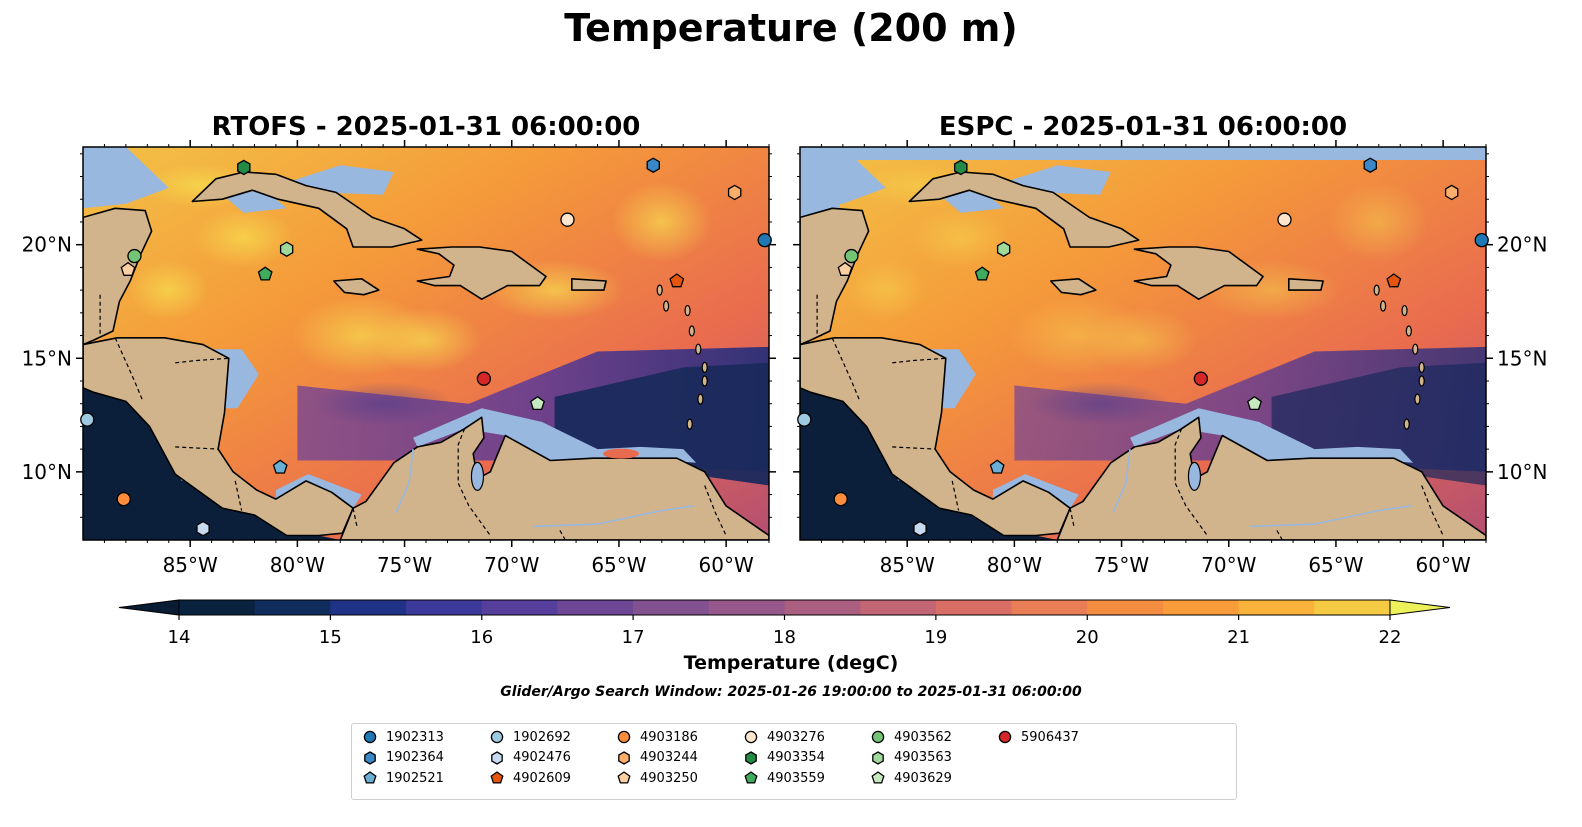 The image size is (1582, 827). Describe the element at coordinates (1100, 403) in the screenshot. I see `cool-eddy` at that location.